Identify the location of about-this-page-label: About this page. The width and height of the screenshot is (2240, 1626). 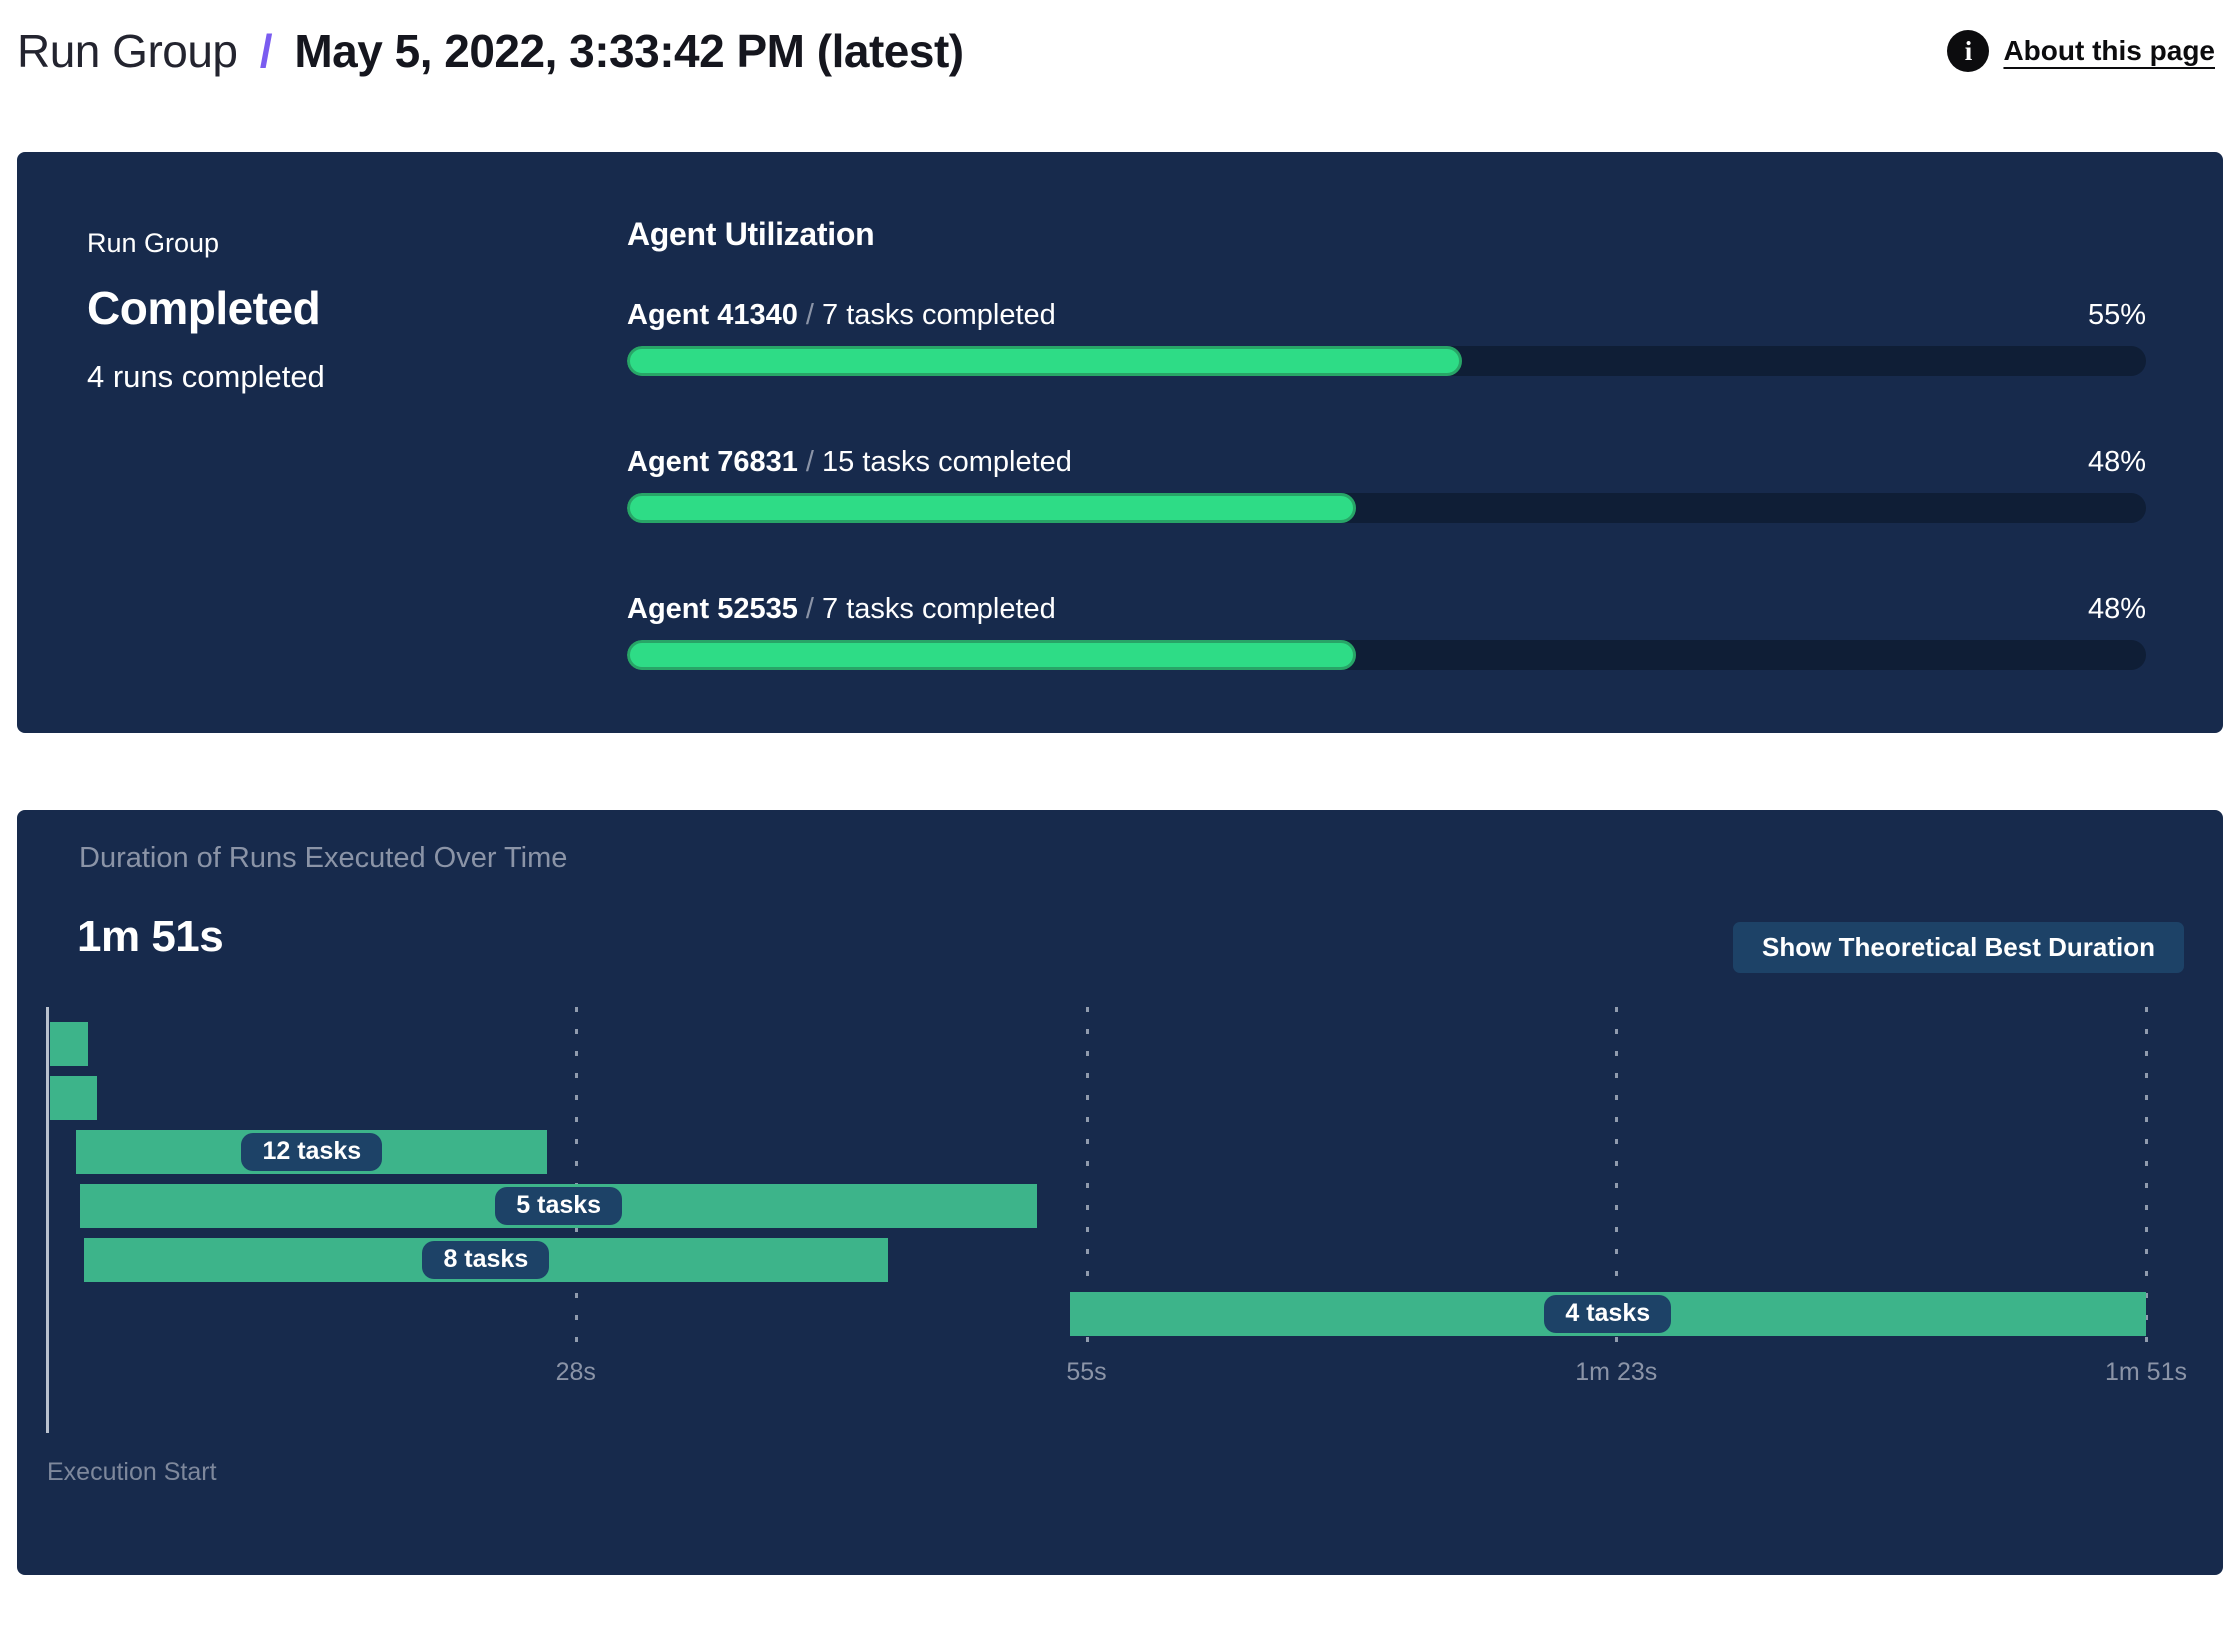
(2109, 50).